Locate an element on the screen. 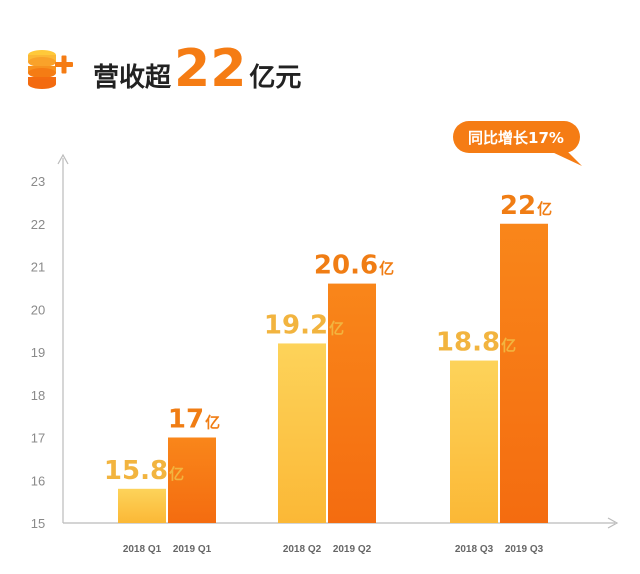  page-title: 营收超22 亿元 is located at coordinates (197, 69).